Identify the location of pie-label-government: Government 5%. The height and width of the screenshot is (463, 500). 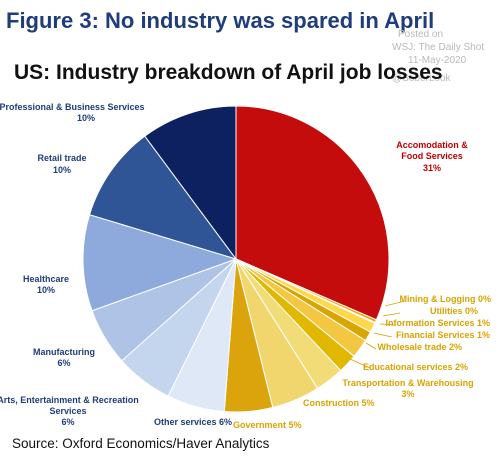
(267, 425).